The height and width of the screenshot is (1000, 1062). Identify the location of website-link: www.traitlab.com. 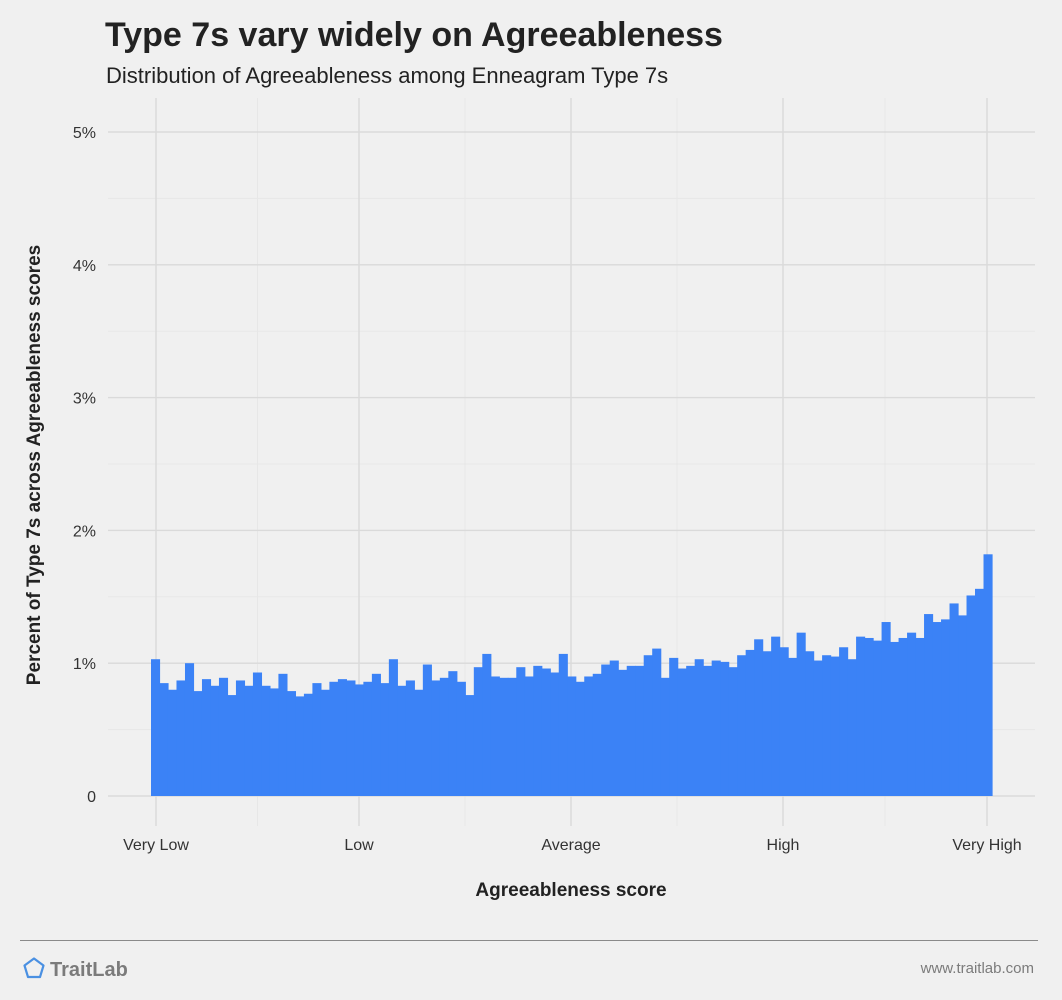
(977, 968).